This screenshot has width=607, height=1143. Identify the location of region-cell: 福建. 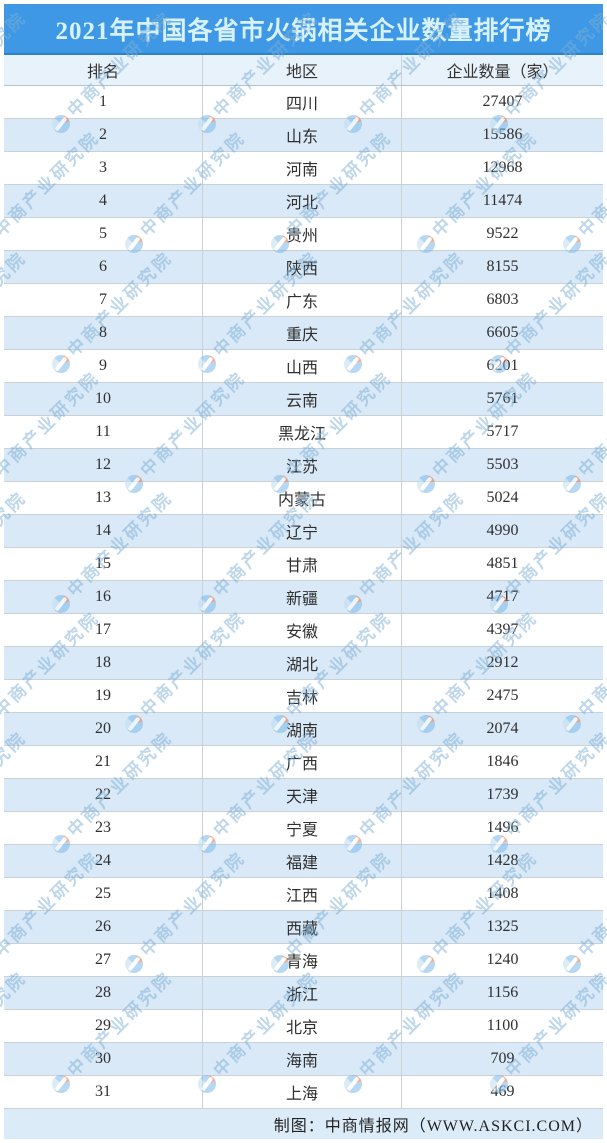
(302, 861).